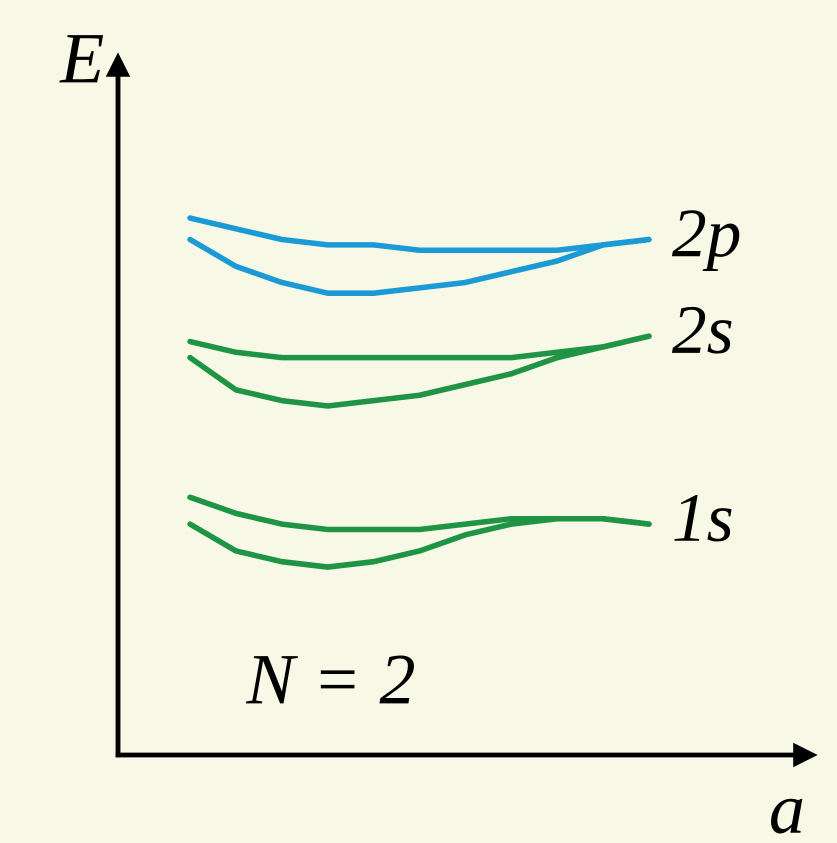 Image resolution: width=837 pixels, height=843 pixels. Describe the element at coordinates (703, 518) in the screenshot. I see `series-label: 1s` at that location.